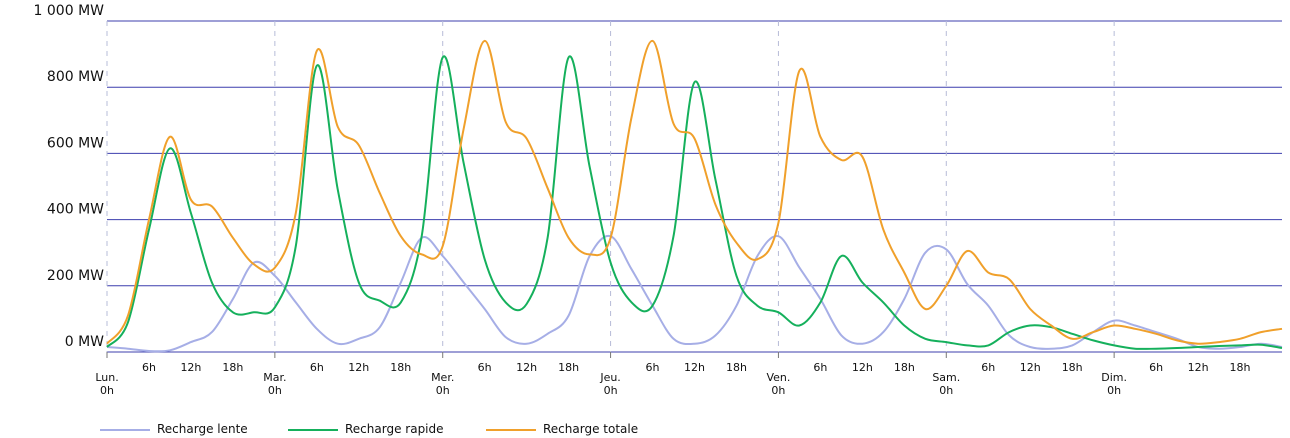 The width and height of the screenshot is (1290, 438). I want to click on legend-label-recharge-lente: Recharge lente, so click(202, 429).